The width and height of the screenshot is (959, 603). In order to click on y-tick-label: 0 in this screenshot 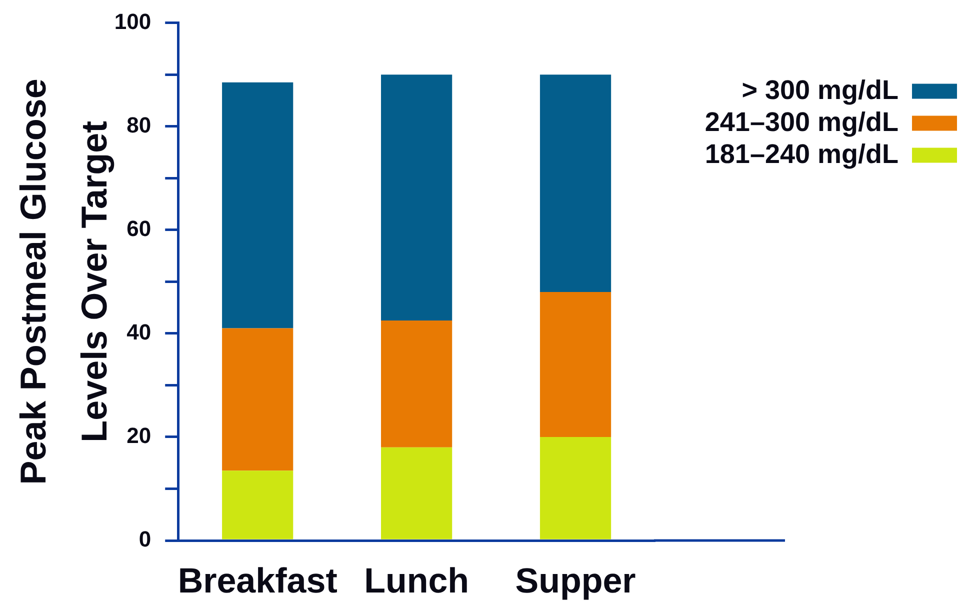, I will do `click(145, 539)`.